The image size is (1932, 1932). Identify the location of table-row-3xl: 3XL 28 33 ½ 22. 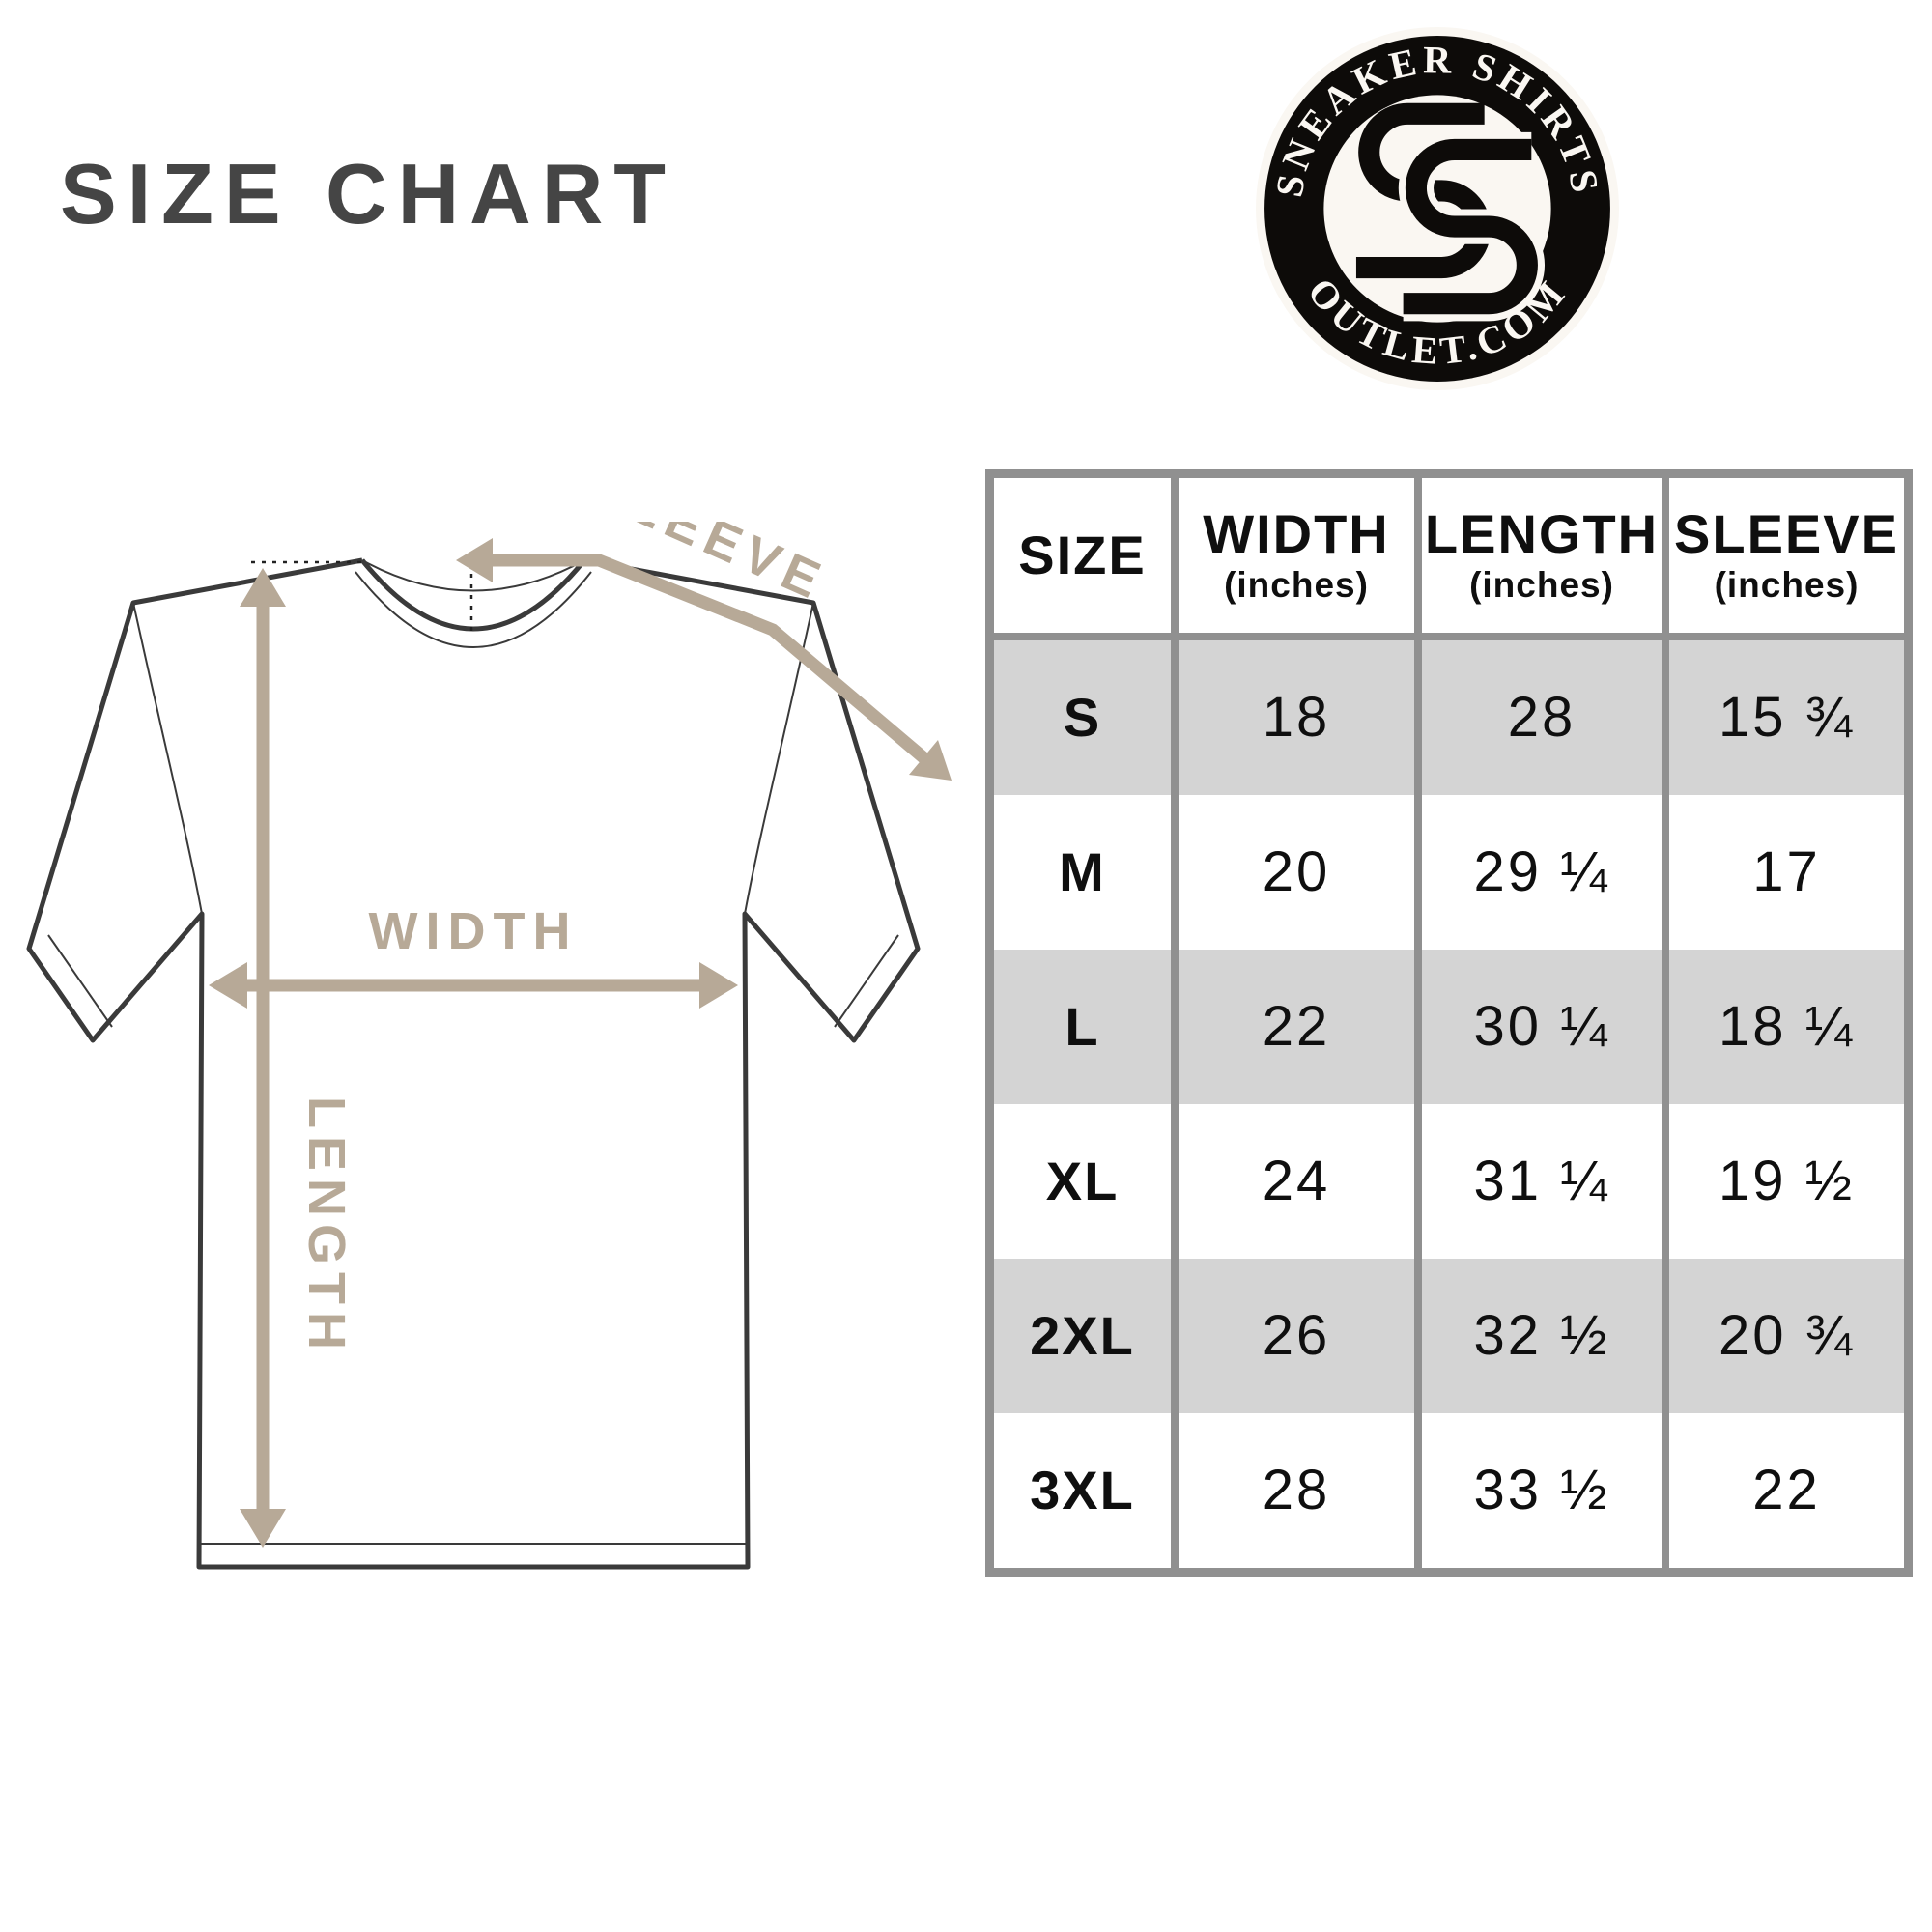
(1449, 1490).